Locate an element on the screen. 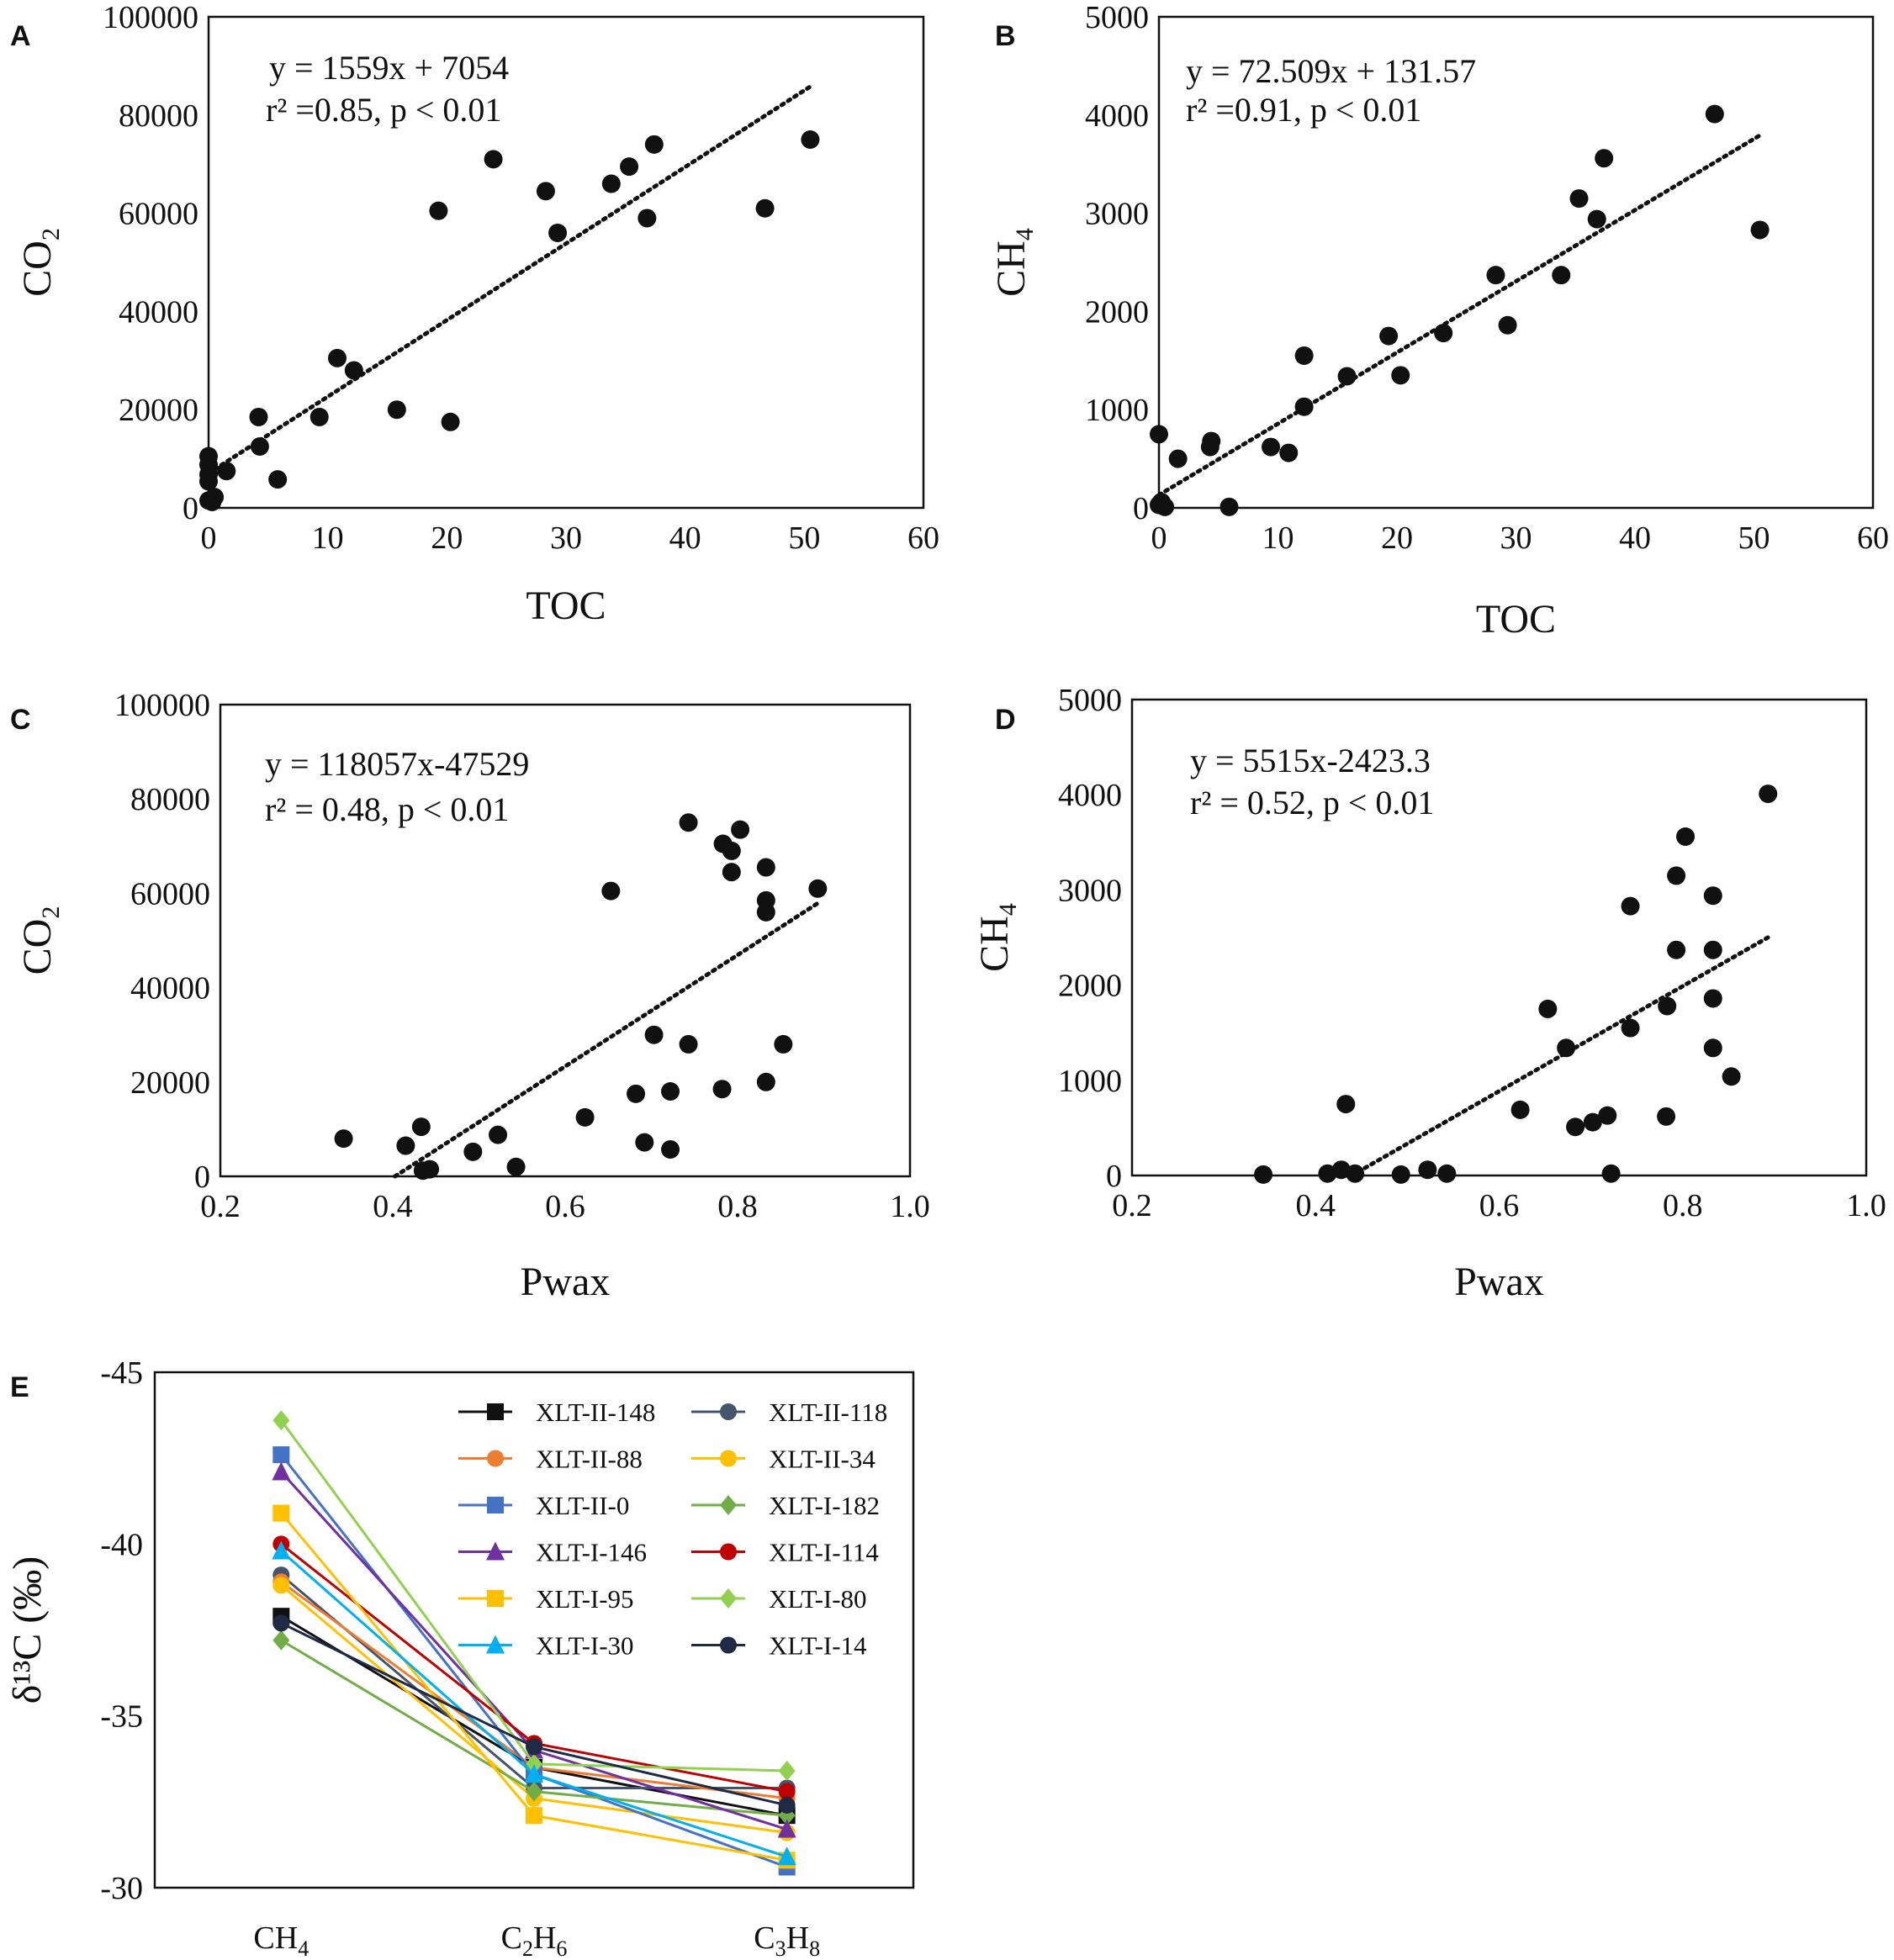  category-subscript: 6 is located at coordinates (561, 1948).